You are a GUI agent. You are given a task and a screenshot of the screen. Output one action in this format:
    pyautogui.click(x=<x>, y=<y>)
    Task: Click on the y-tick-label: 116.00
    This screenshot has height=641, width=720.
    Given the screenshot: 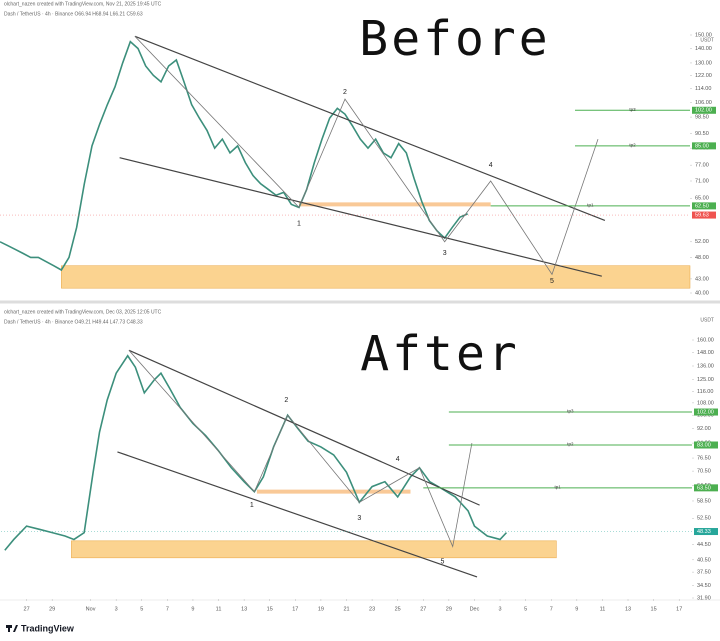 What is the action you would take?
    pyautogui.click(x=705, y=392)
    